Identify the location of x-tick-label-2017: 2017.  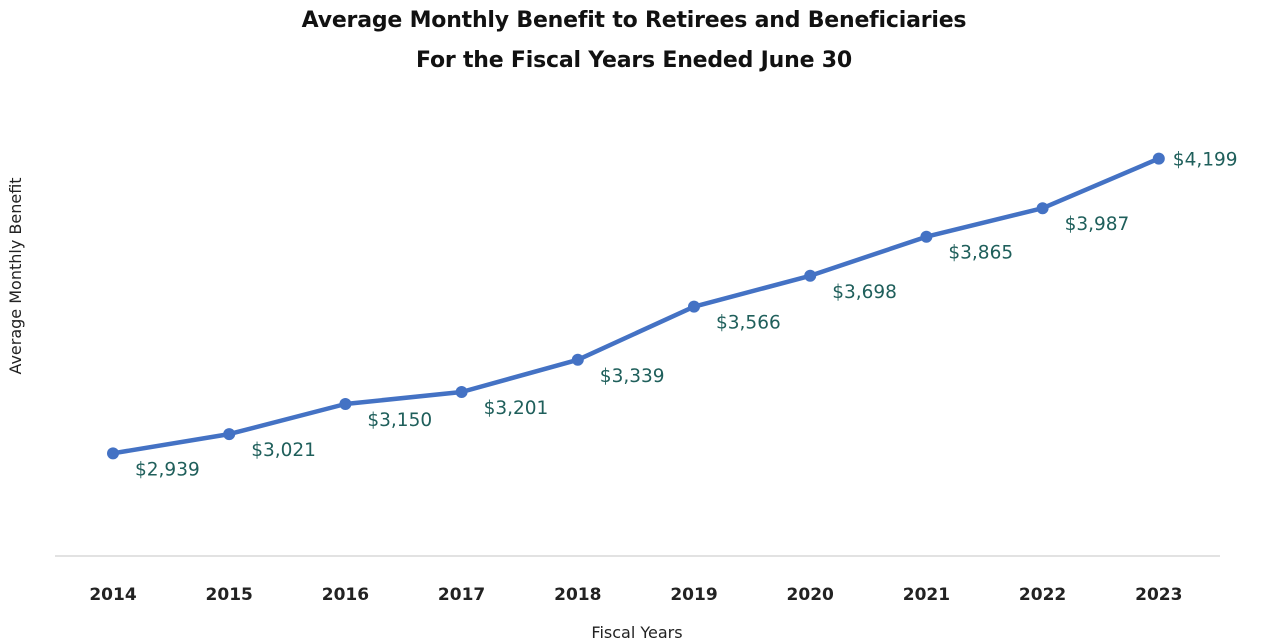
(461, 595).